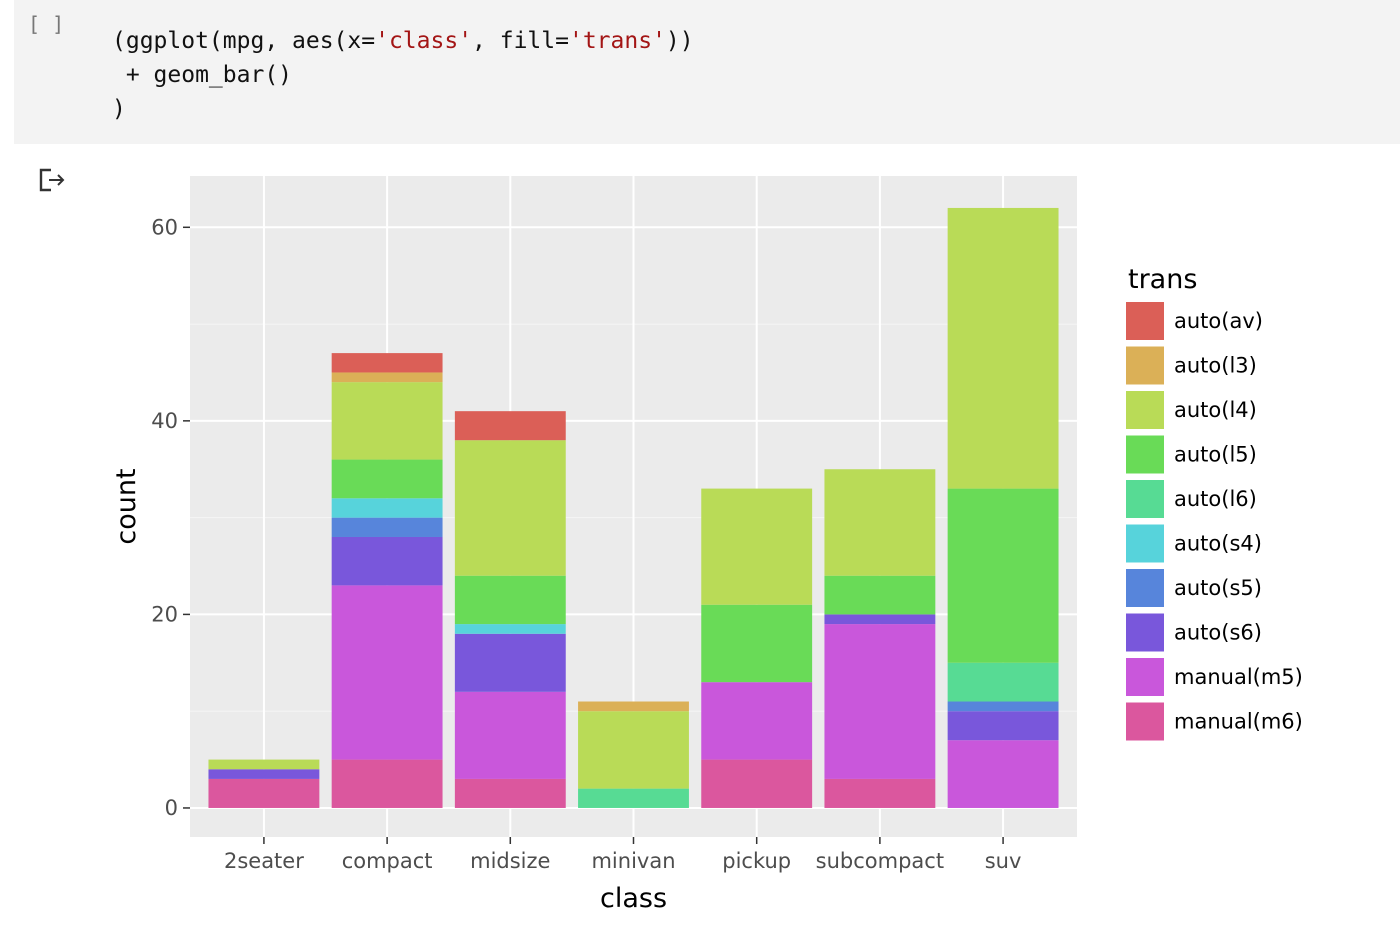 Image resolution: width=1400 pixels, height=936 pixels. What do you see at coordinates (1218, 321) in the screenshot?
I see `legend-label: auto(av)` at bounding box center [1218, 321].